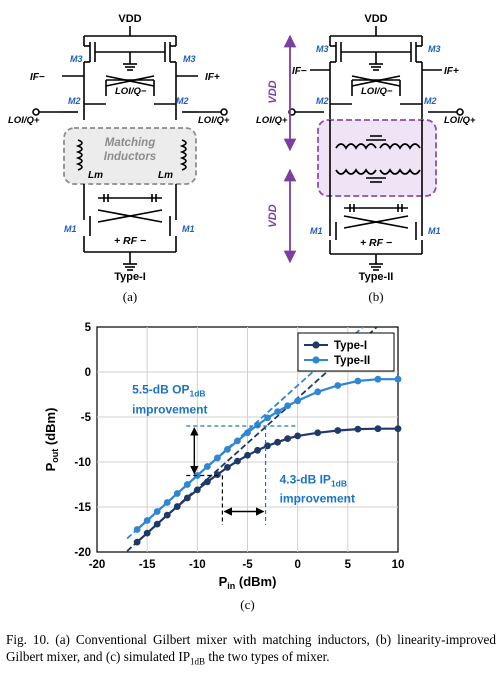 The height and width of the screenshot is (679, 500). What do you see at coordinates (129, 19) in the screenshot?
I see `vdd-label-a: VDD` at bounding box center [129, 19].